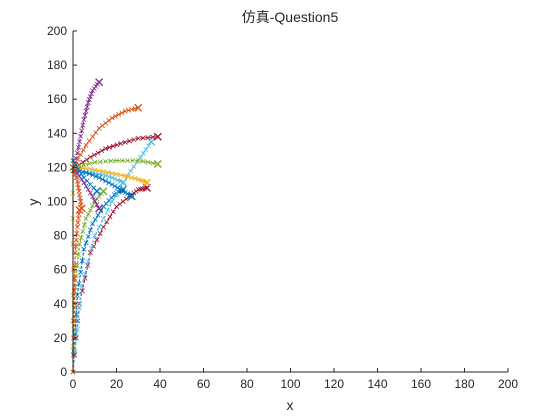  I want to click on x-tick-labels: 0 20 40 60 80 100 120 140 160 180 200, so click(294, 384).